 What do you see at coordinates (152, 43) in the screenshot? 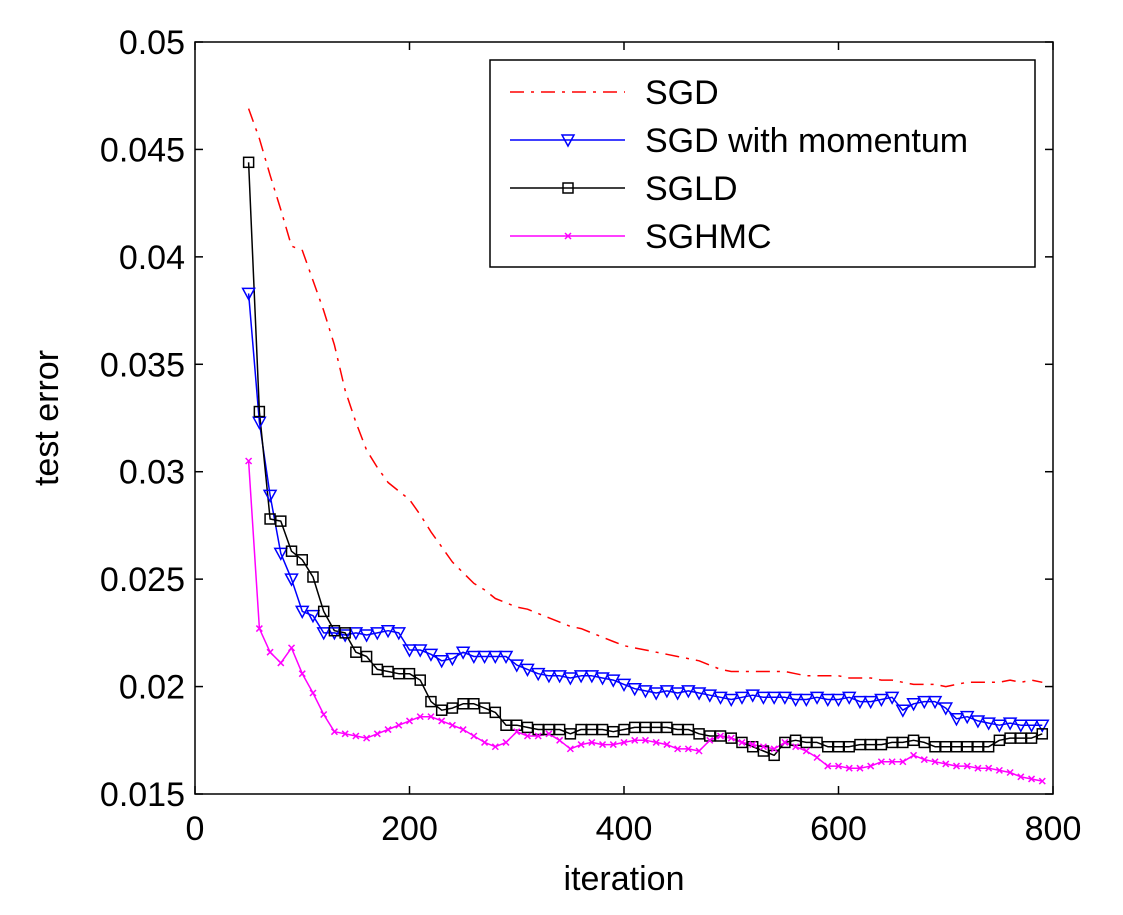
I see `y-tick-label: 0.05` at bounding box center [152, 43].